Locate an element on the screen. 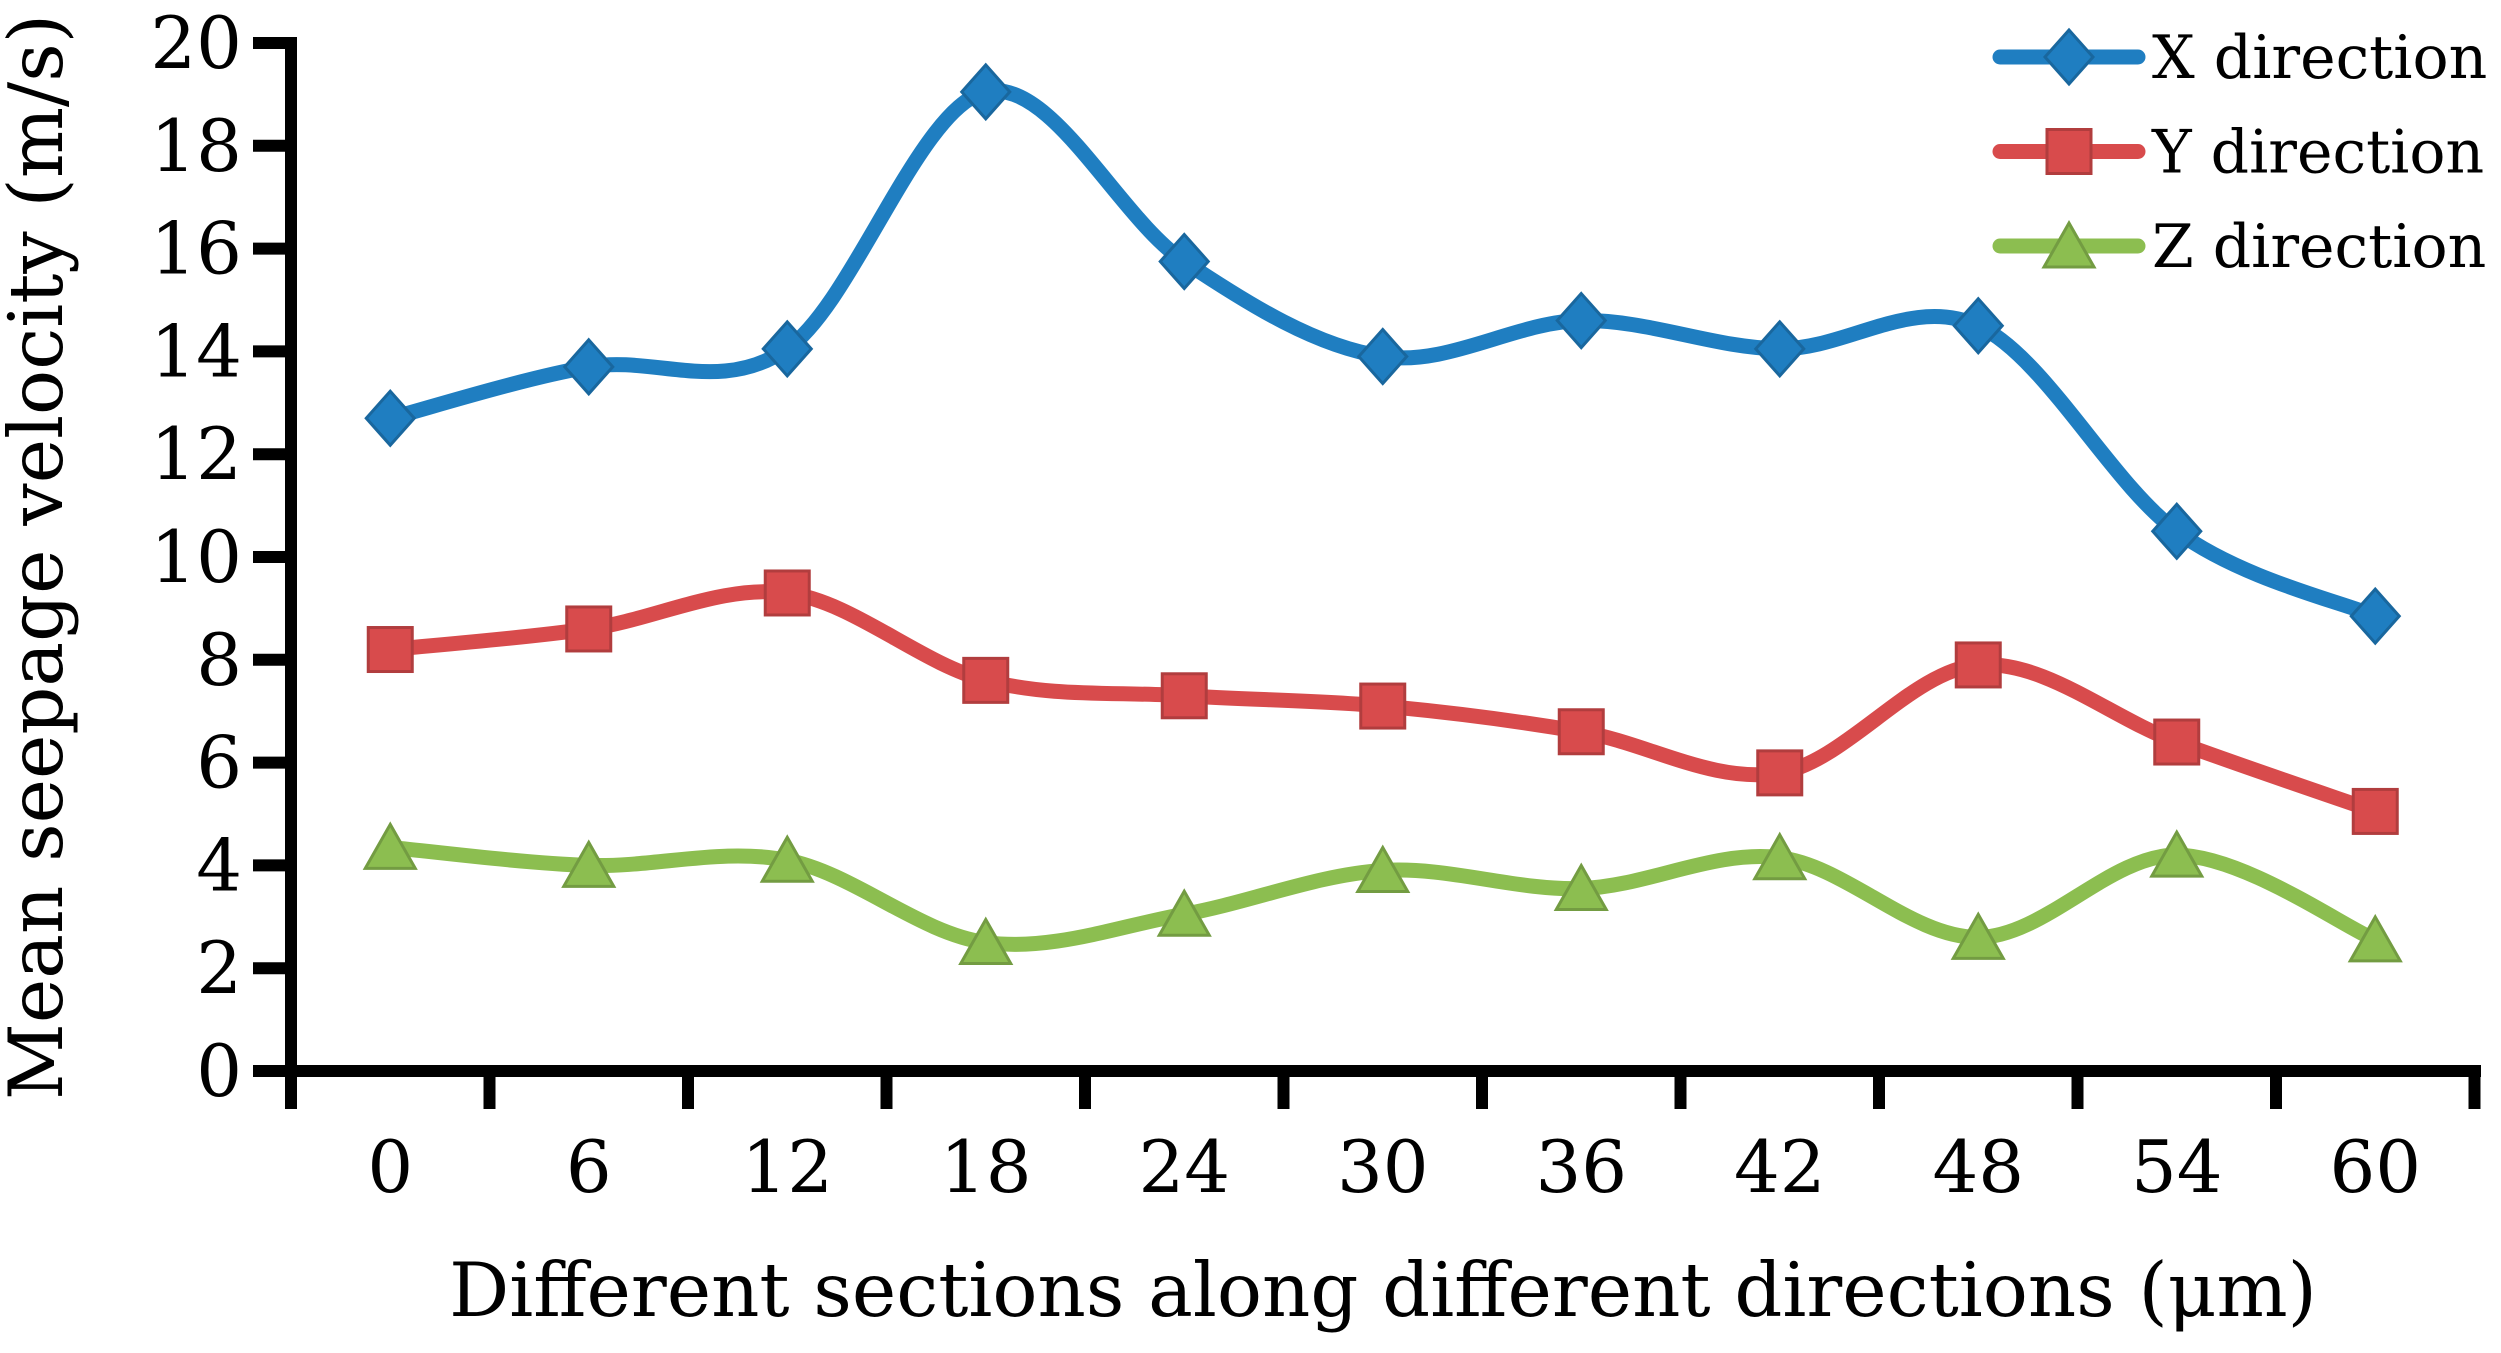 The image size is (2501, 1353). legend: X direction Y direction Z direction is located at coordinates (2239, 152).